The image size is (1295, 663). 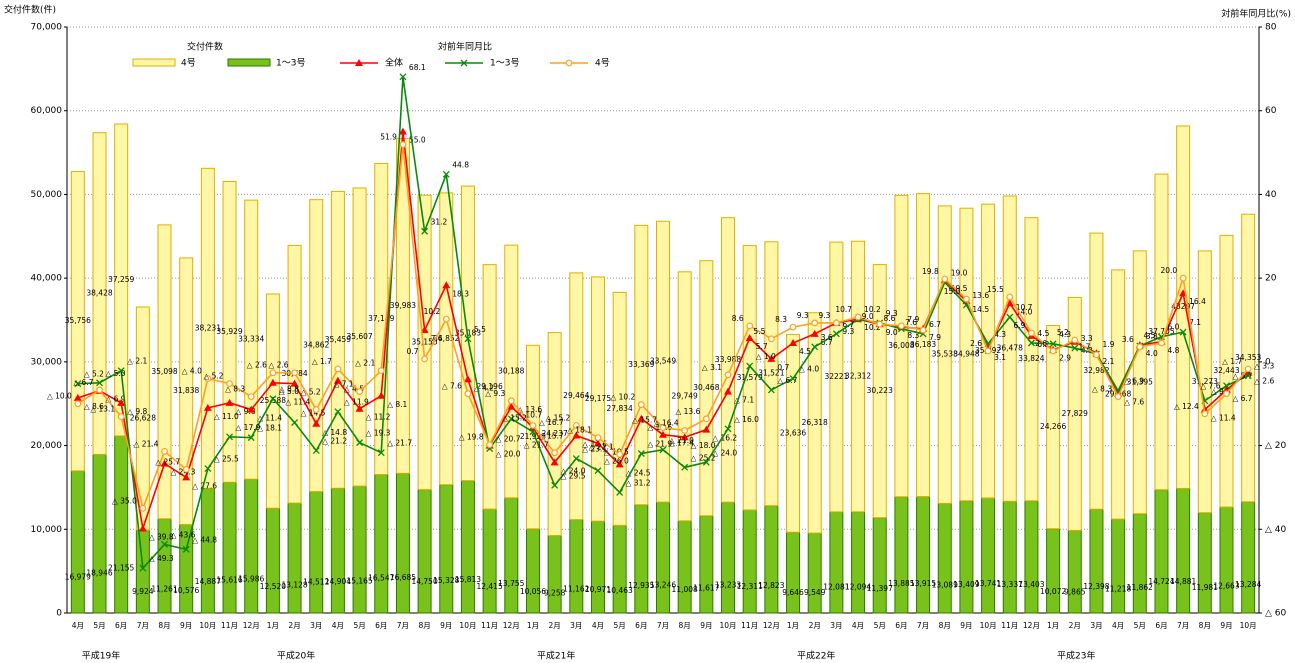 I want to click on line-value-label: △ 2.1, so click(x=365, y=363).